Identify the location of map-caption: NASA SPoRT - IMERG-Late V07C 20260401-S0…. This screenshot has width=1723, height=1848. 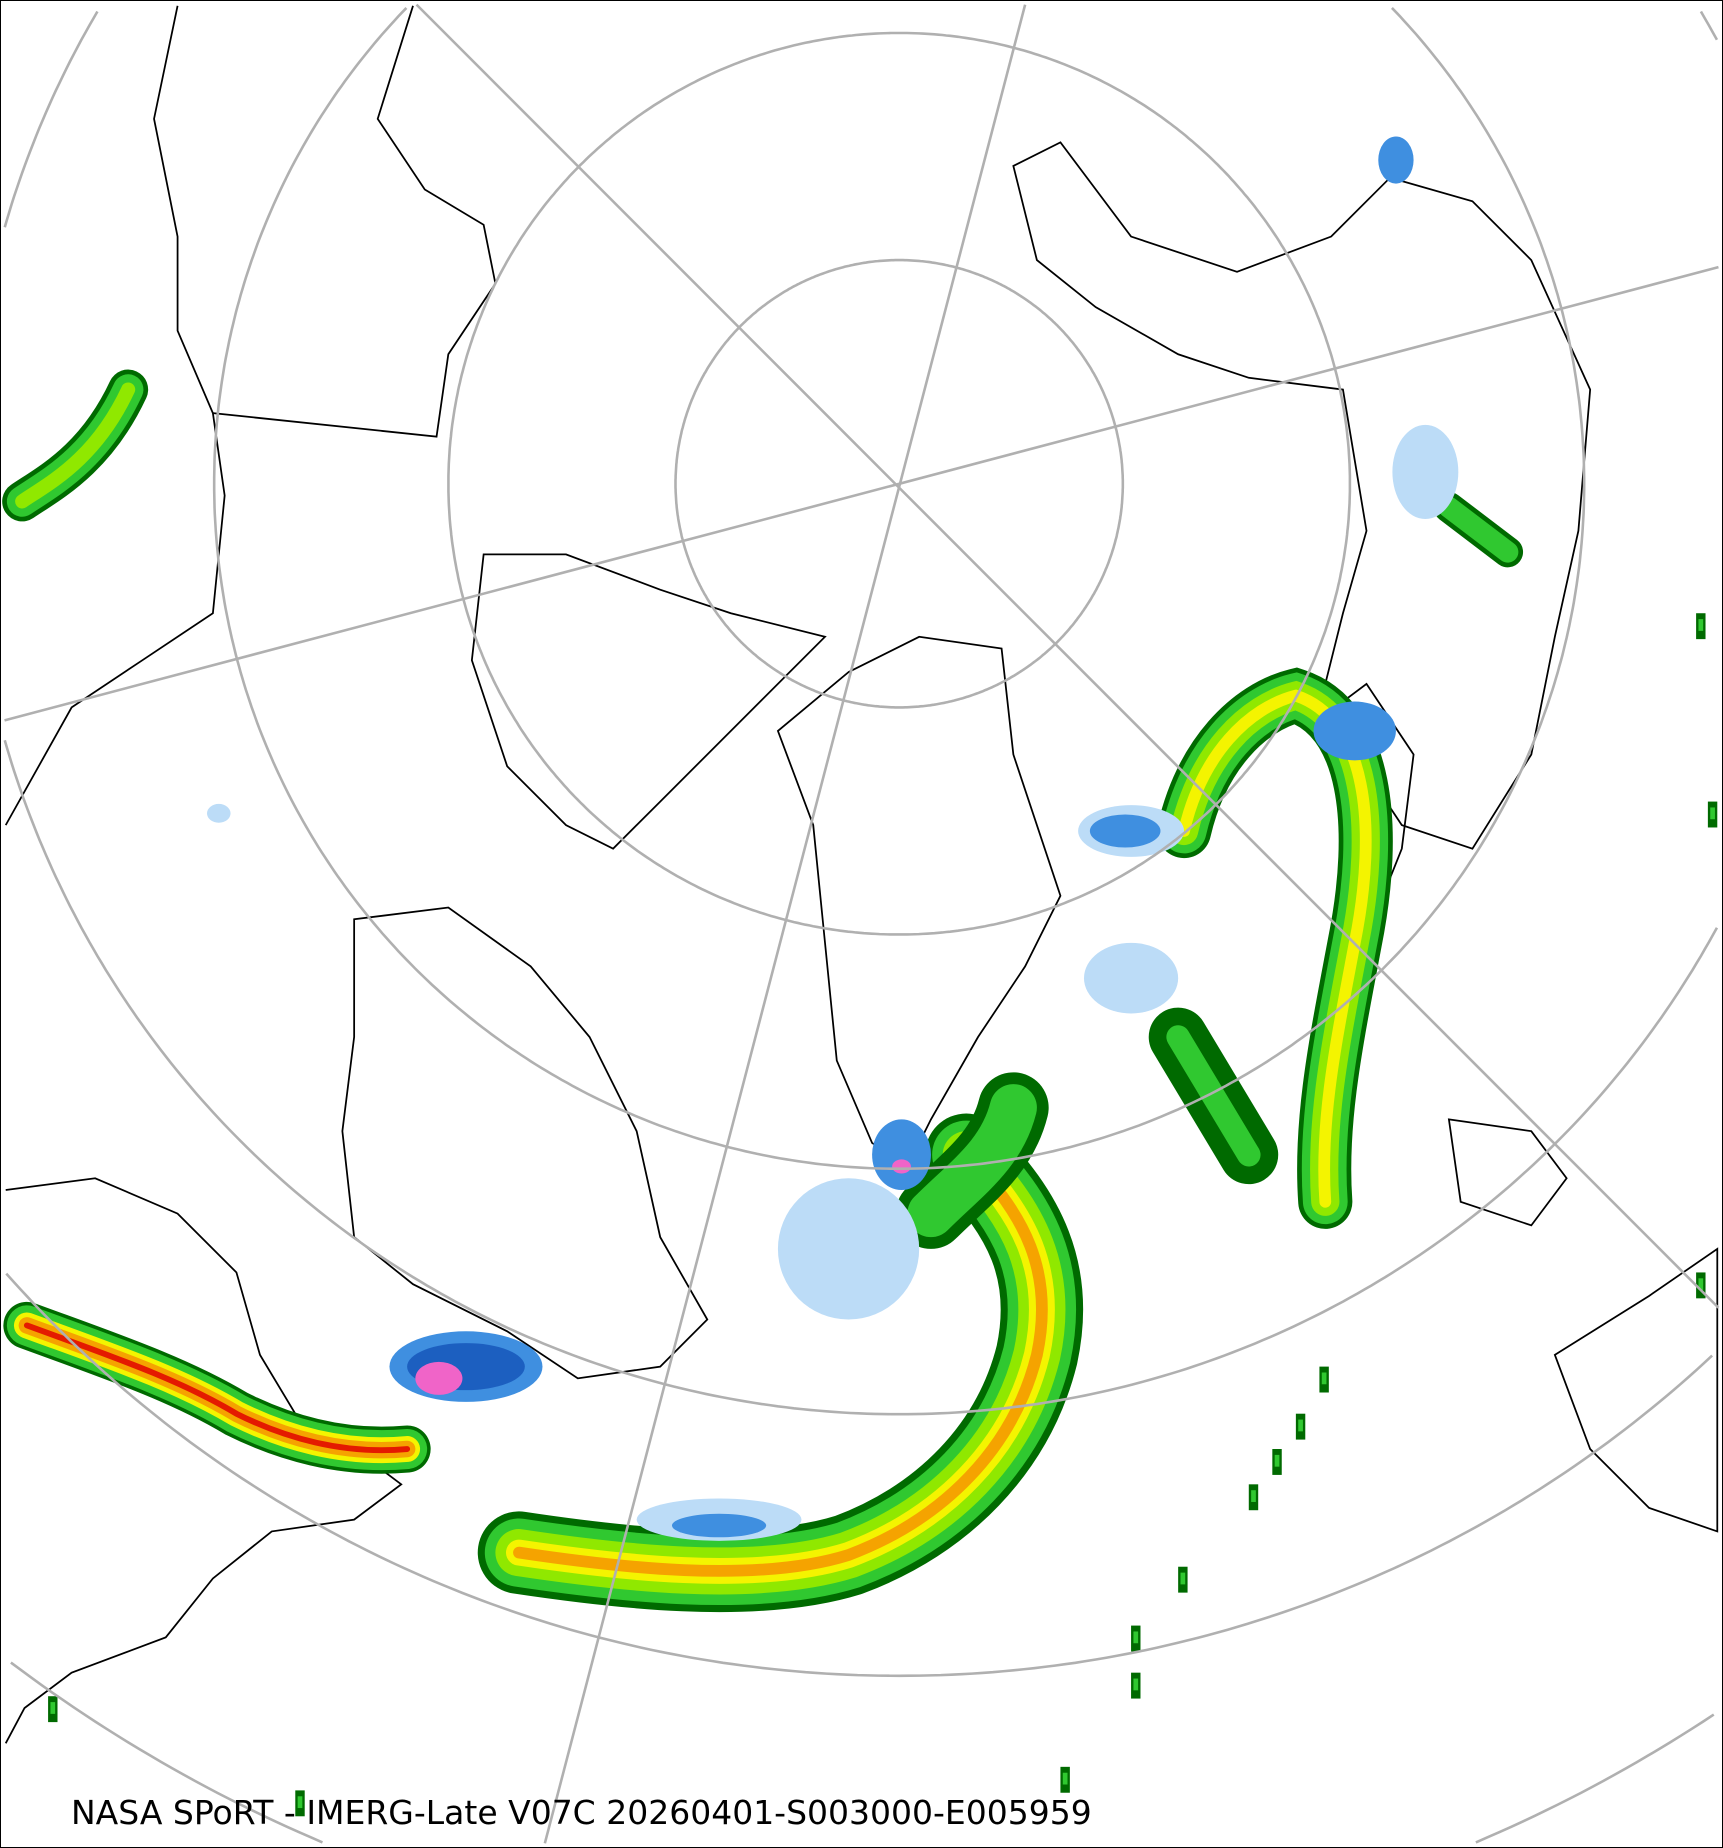
(581, 1812).